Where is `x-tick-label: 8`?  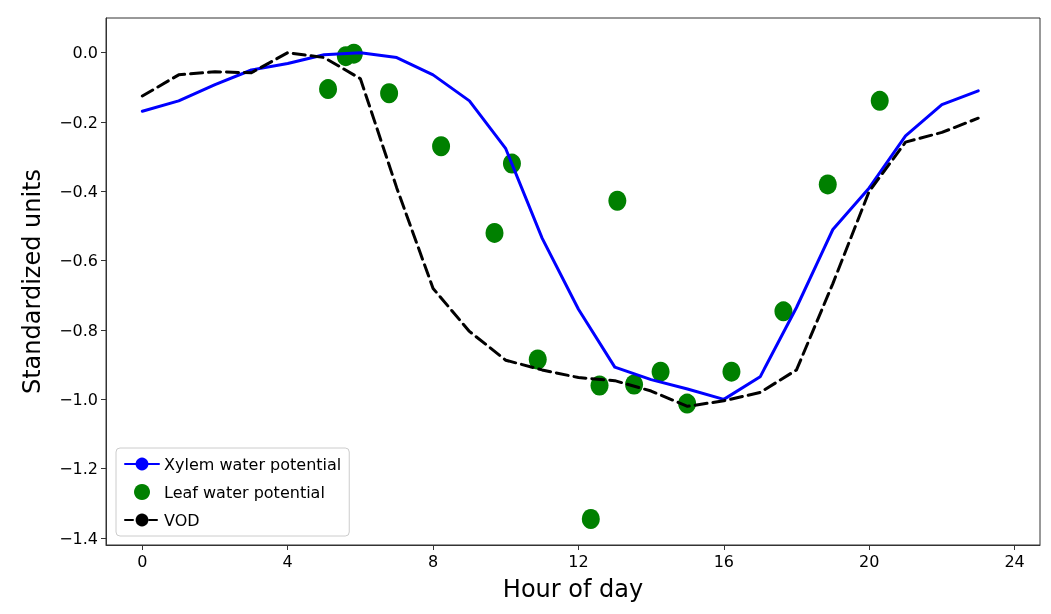 x-tick-label: 8 is located at coordinates (433, 561).